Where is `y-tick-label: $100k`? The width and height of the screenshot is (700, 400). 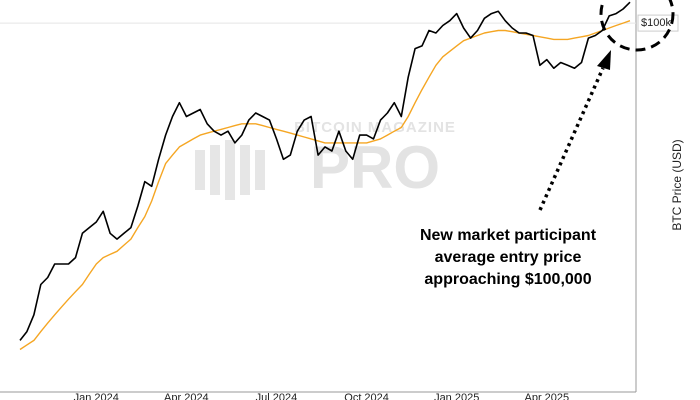
y-tick-label: $100k is located at coordinates (656, 23).